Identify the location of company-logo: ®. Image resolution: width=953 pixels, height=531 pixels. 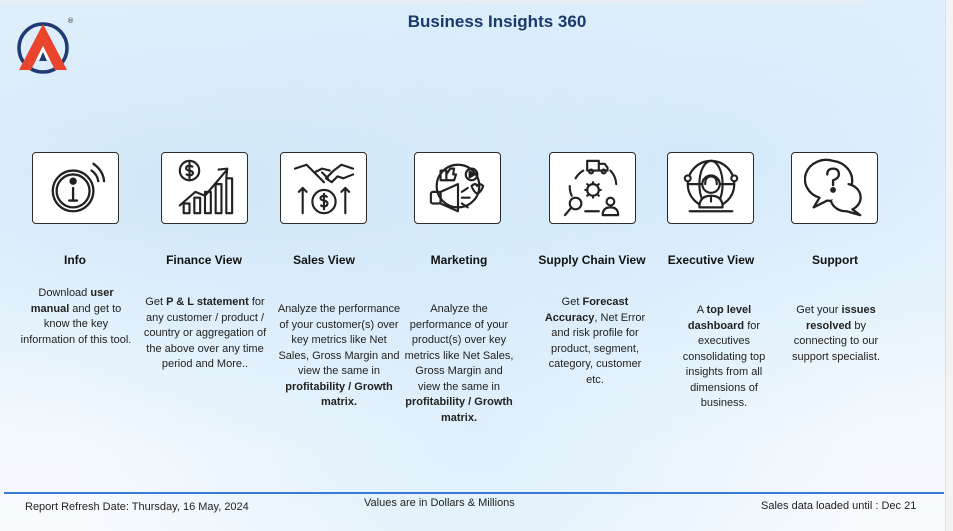
(44, 45).